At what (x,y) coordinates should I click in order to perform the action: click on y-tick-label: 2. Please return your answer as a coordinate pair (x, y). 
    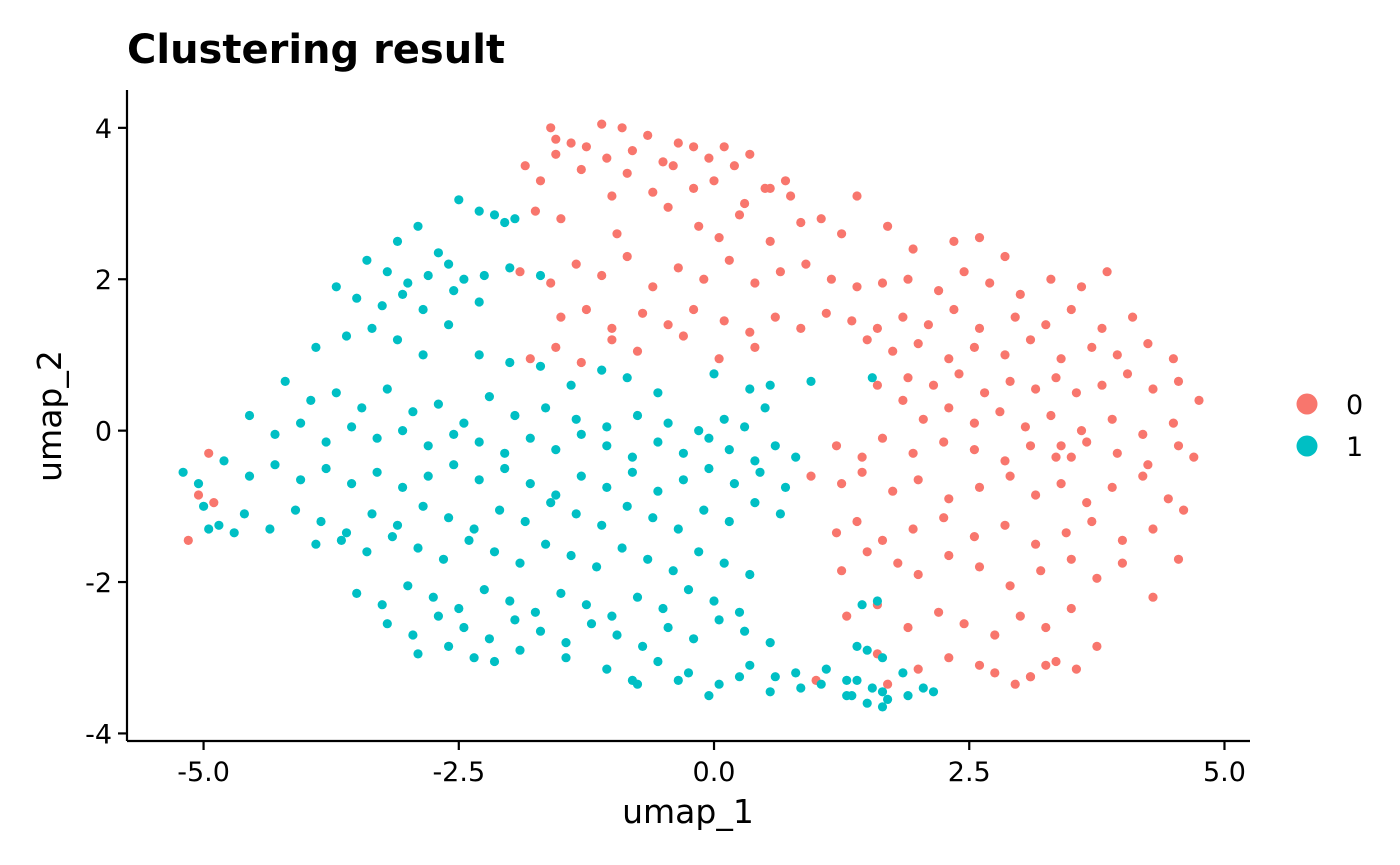
    Looking at the image, I should click on (103, 280).